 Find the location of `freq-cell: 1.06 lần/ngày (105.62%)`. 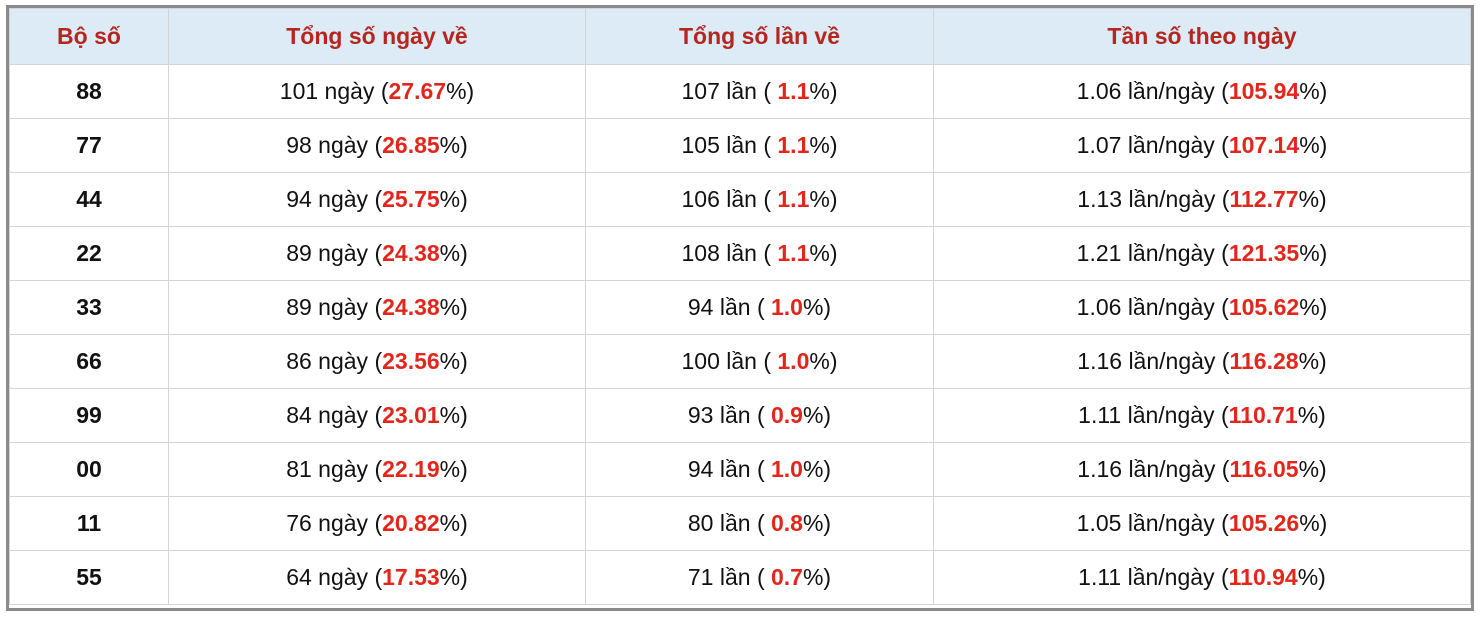

freq-cell: 1.06 lần/ngày (105.62%) is located at coordinates (1202, 307).